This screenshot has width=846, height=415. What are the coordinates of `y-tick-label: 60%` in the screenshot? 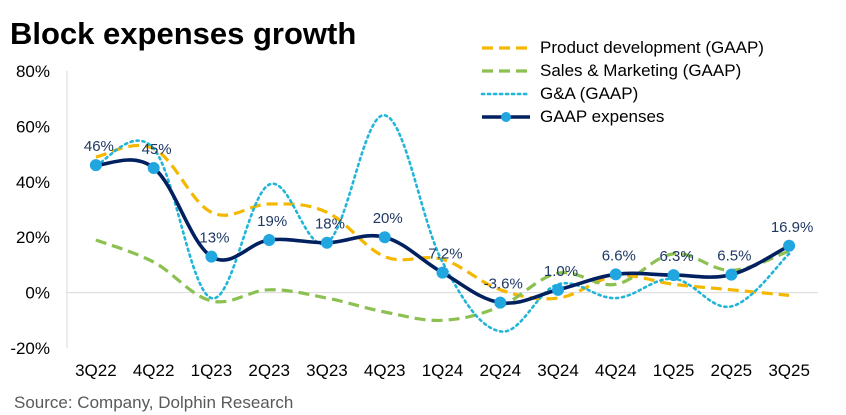 It's located at (33, 126).